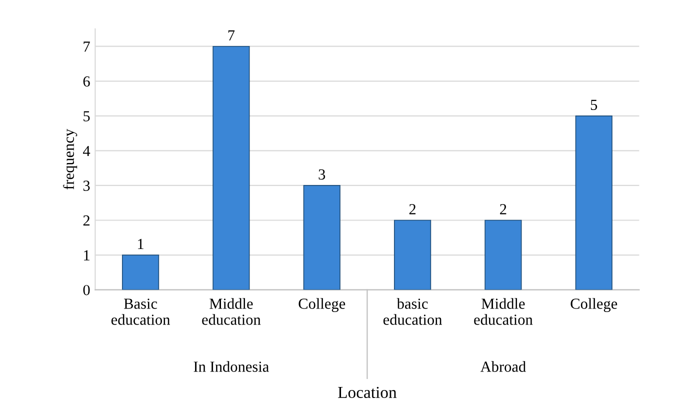  I want to click on y-tick-label: 7, so click(87, 47).